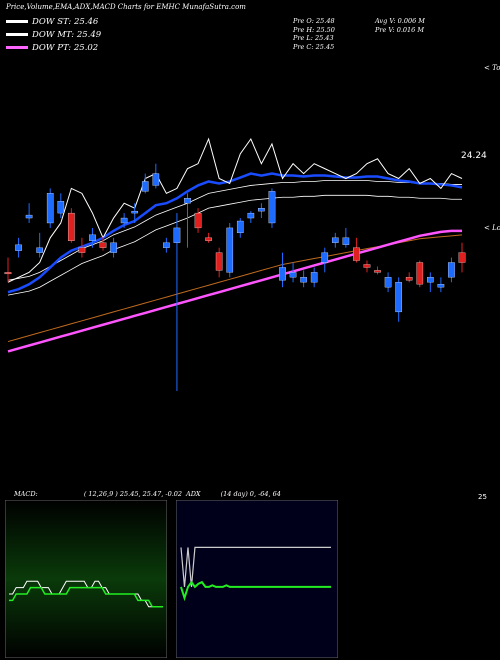 The height and width of the screenshot is (660, 500). What do you see at coordinates (17, 47) in the screenshot?
I see `legend-swatch-pt` at bounding box center [17, 47].